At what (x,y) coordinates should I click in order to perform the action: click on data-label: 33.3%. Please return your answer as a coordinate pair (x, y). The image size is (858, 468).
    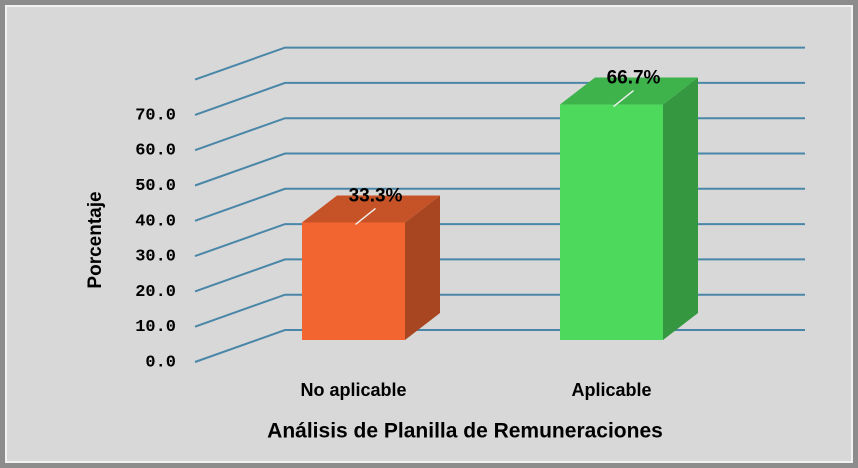
    Looking at the image, I should click on (376, 195).